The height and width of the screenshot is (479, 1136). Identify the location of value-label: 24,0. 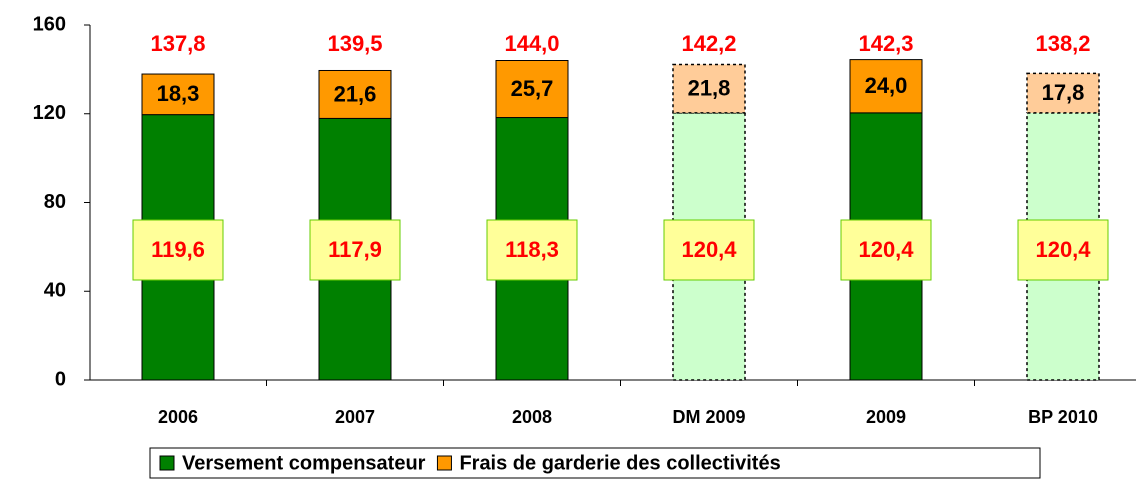
(886, 85).